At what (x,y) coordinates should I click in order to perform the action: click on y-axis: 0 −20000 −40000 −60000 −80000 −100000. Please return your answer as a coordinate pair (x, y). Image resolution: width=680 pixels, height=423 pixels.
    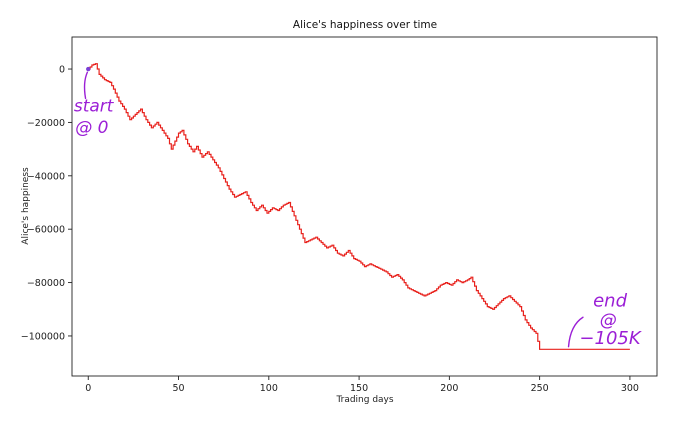
    Looking at the image, I should click on (46, 203).